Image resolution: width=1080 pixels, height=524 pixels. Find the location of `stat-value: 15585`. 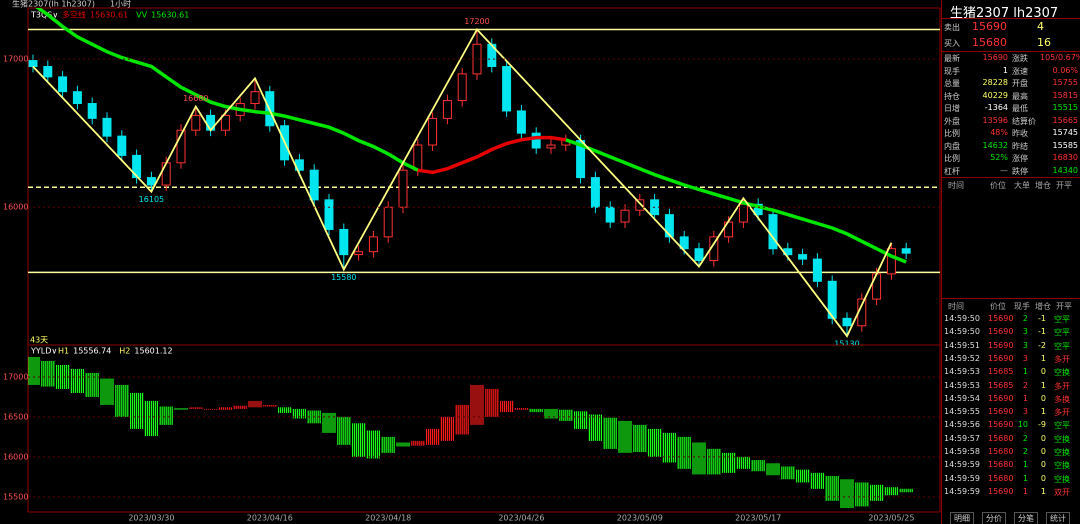

stat-value: 15585 is located at coordinates (1065, 145).